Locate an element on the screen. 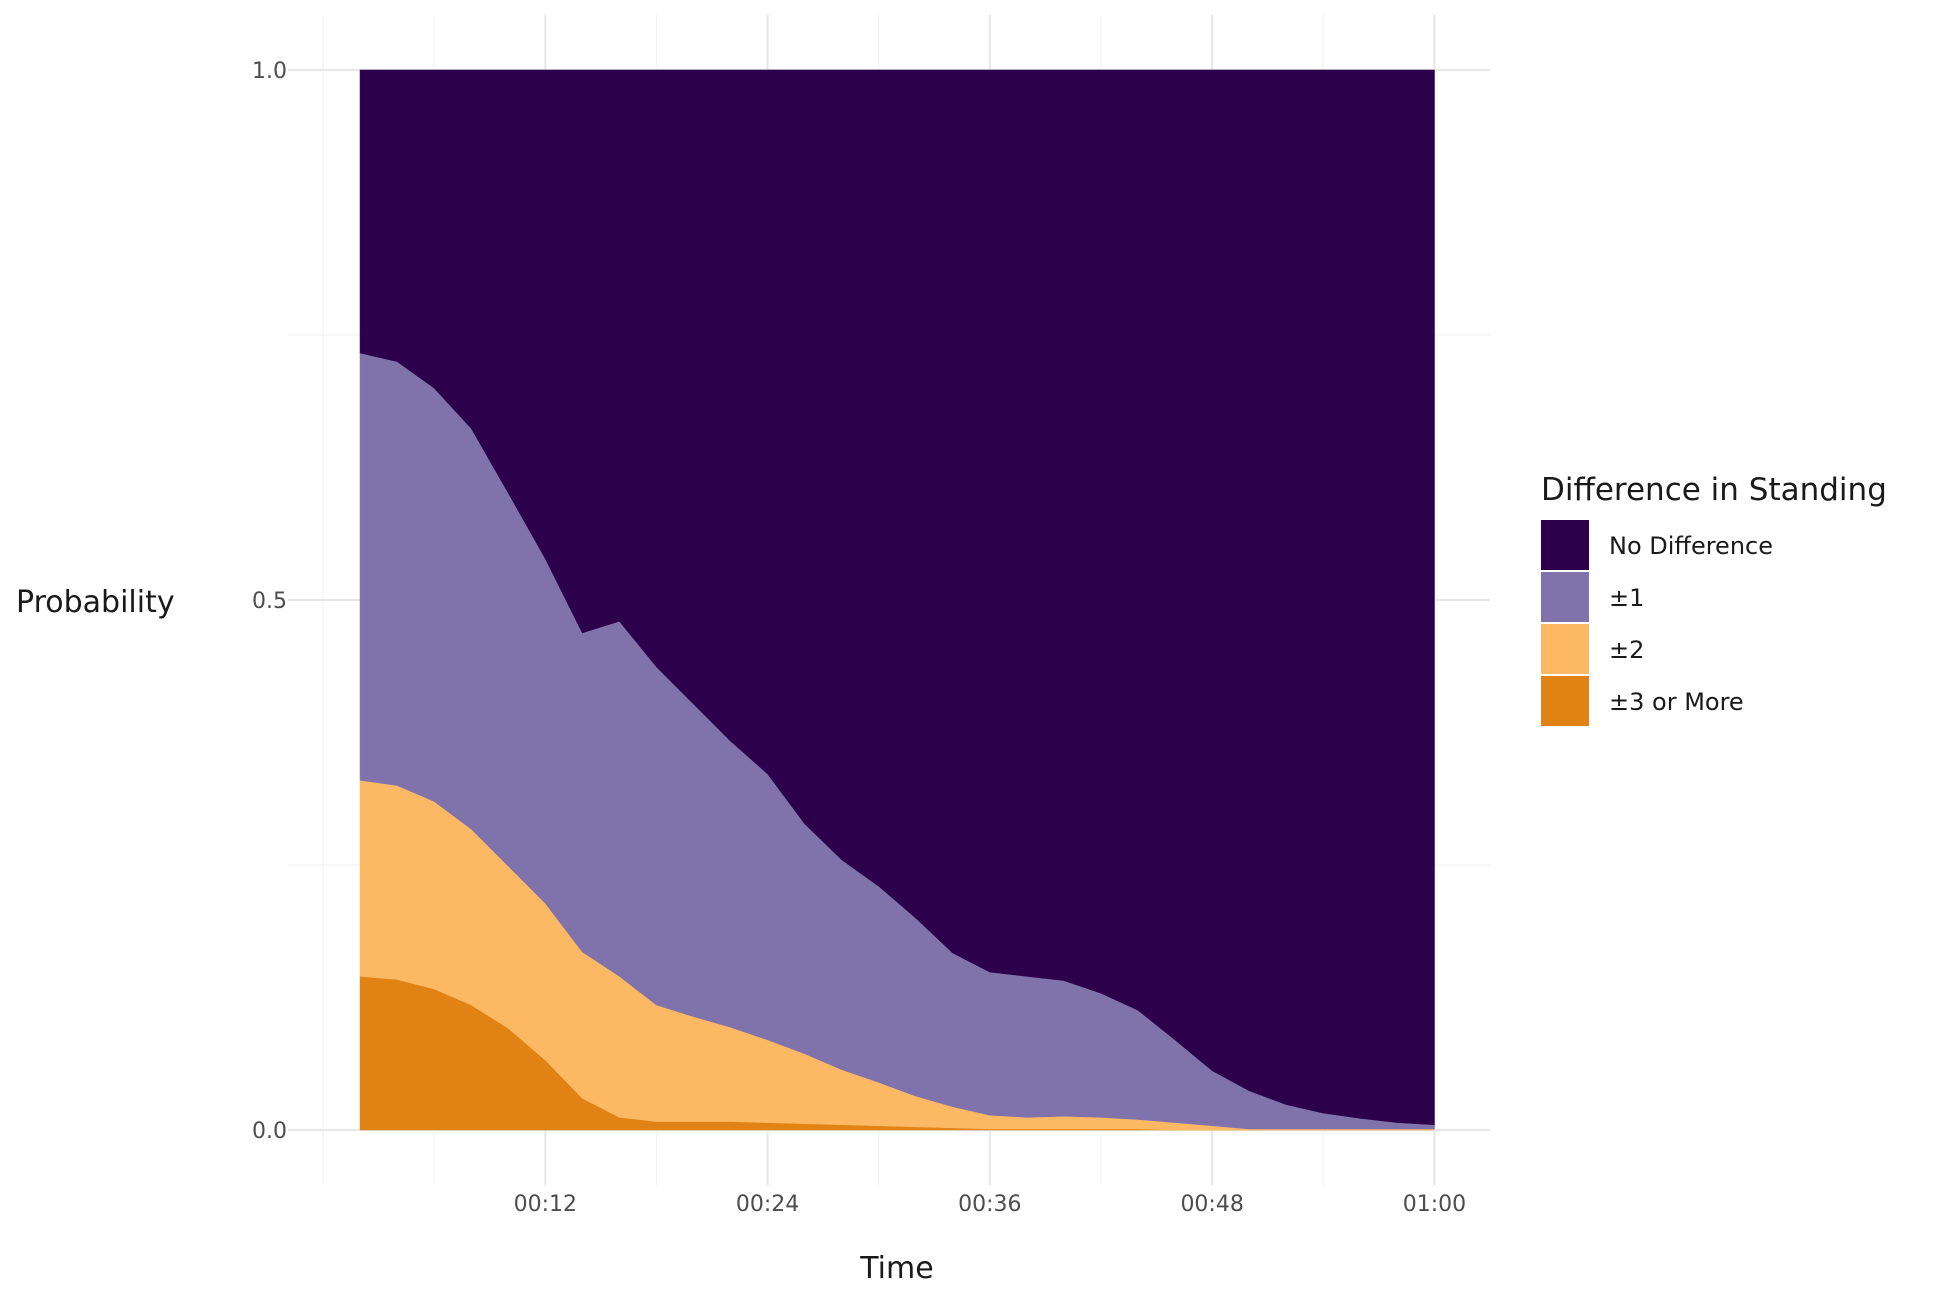 The width and height of the screenshot is (1944, 1296). legend-key-label: ±1 is located at coordinates (1626, 598).